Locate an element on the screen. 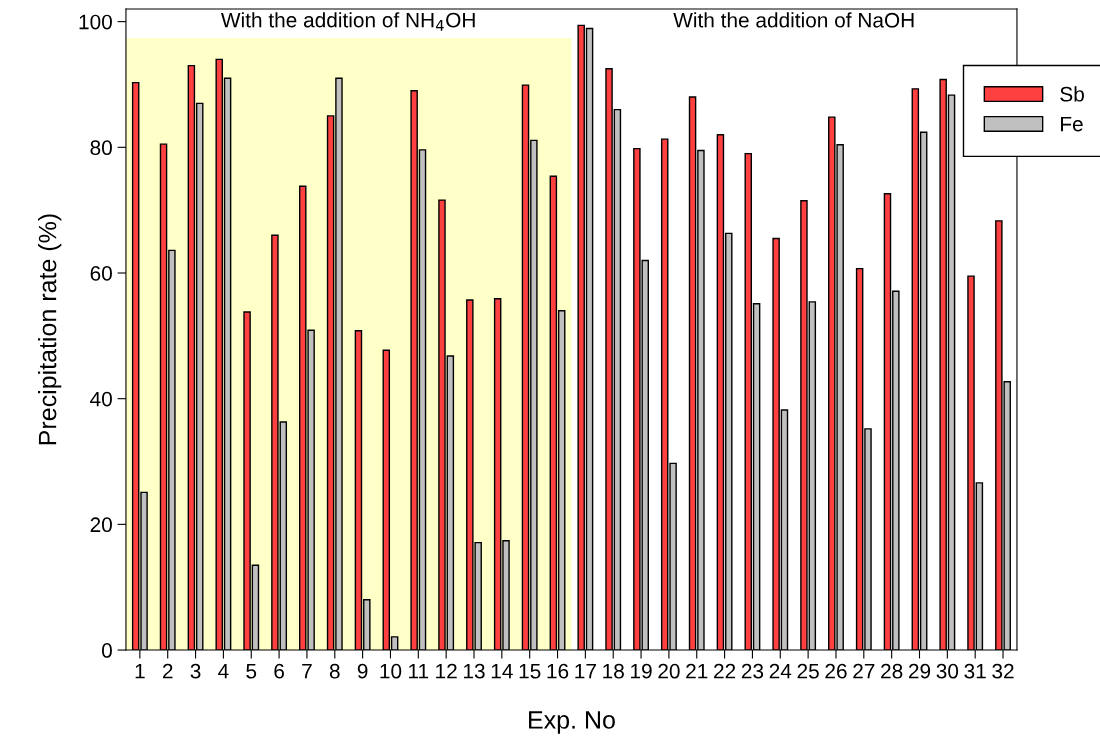  x-tick-label: 16 is located at coordinates (558, 671).